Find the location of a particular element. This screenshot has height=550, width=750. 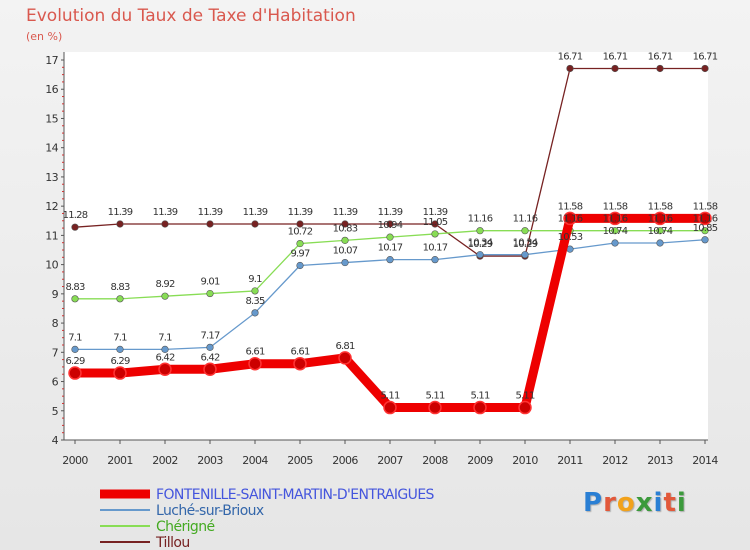

data-label-1: 7.1 is located at coordinates (120, 337).